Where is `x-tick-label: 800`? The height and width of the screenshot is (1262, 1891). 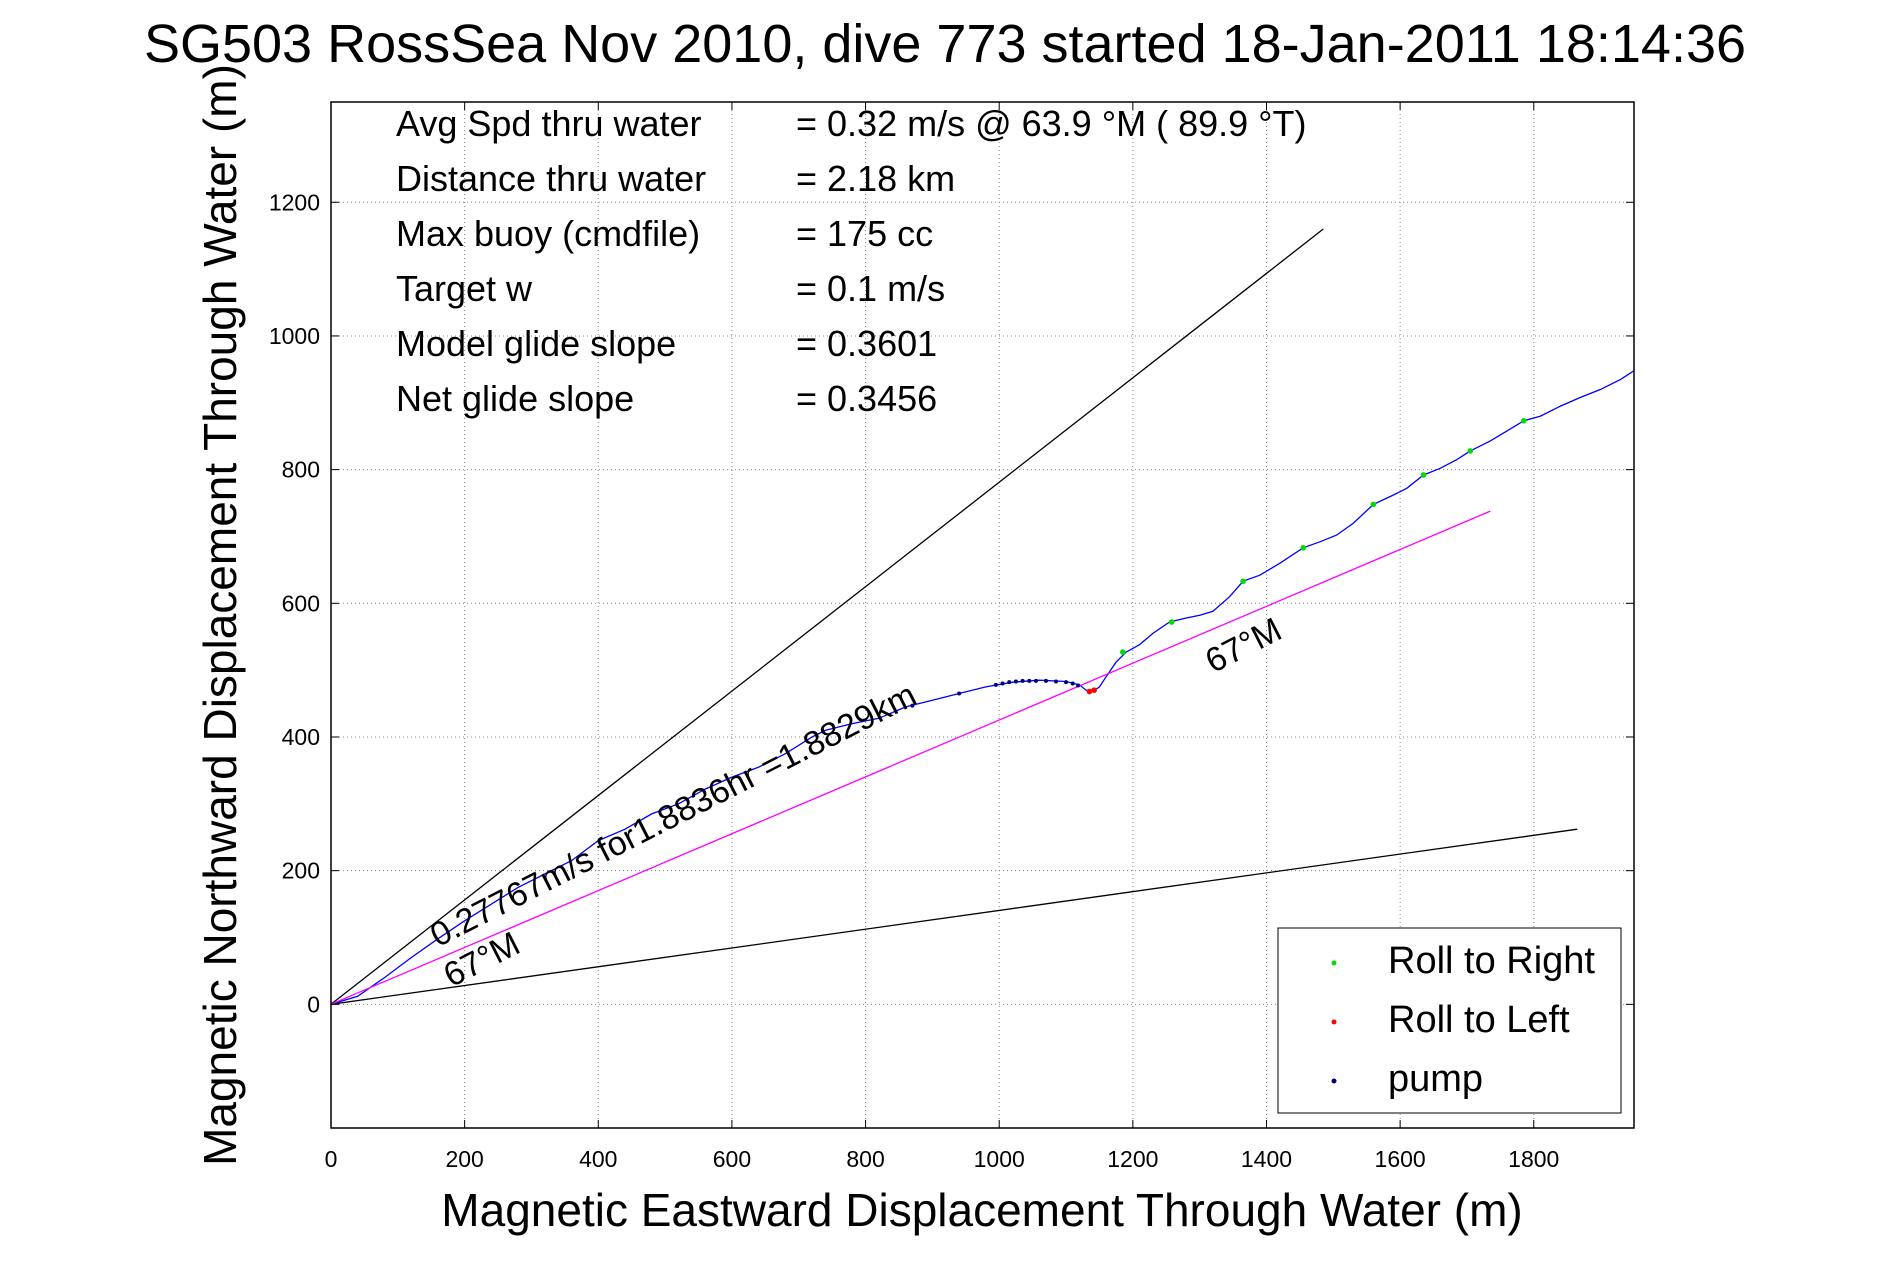
x-tick-label: 800 is located at coordinates (865, 1159).